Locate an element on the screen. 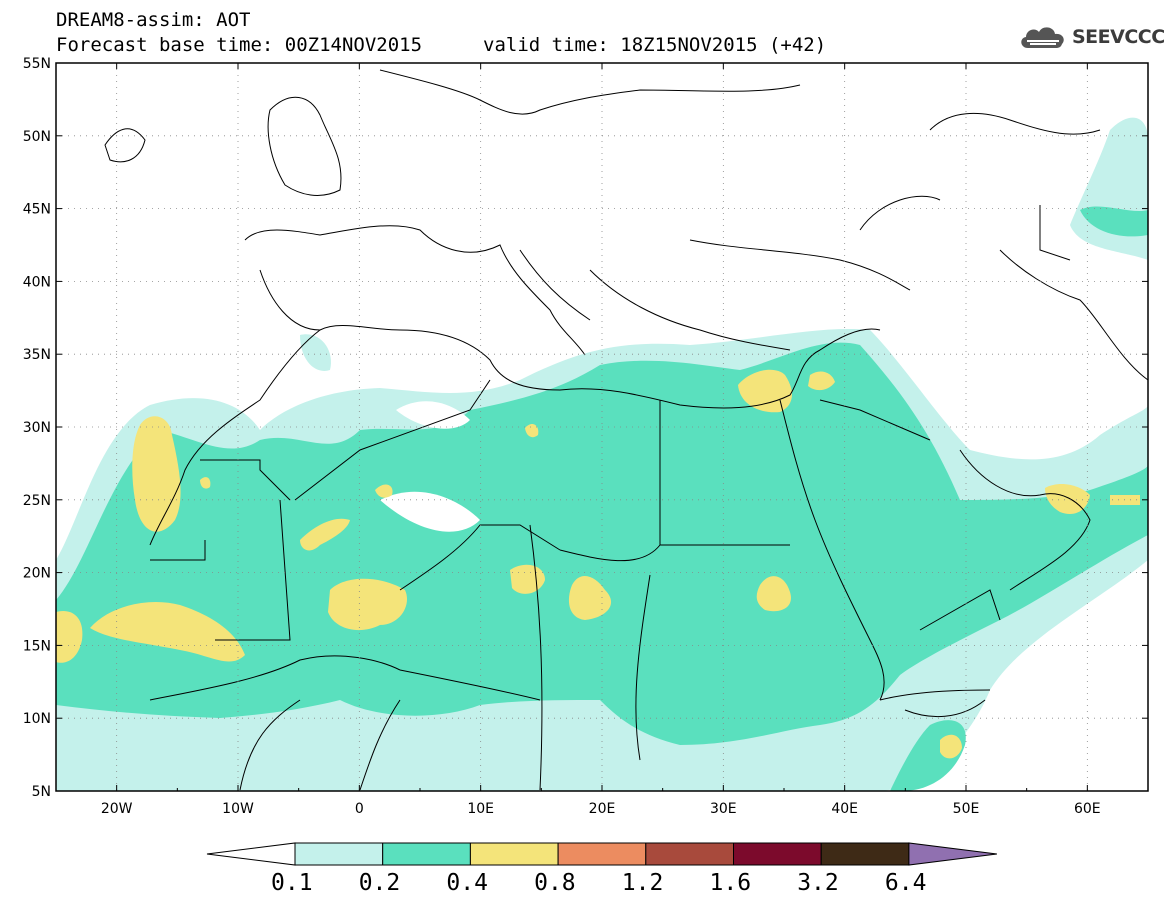 The height and width of the screenshot is (905, 1165). lat-label: 40N is located at coordinates (37, 282).